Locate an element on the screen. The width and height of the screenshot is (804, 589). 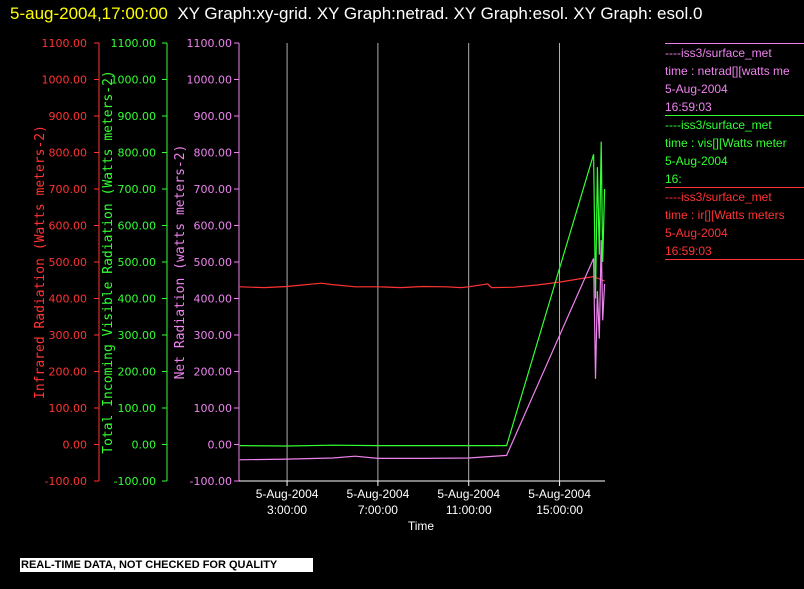
legend-line: time : netrad[][watts me is located at coordinates (727, 71).